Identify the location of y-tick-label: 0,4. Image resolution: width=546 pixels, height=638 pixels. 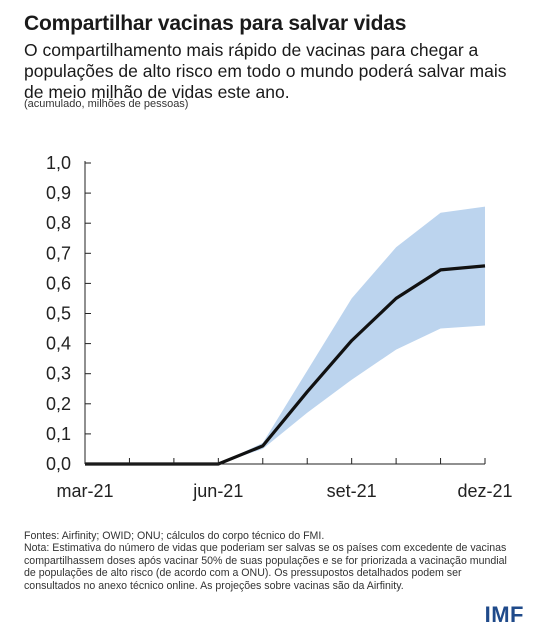
(58, 344).